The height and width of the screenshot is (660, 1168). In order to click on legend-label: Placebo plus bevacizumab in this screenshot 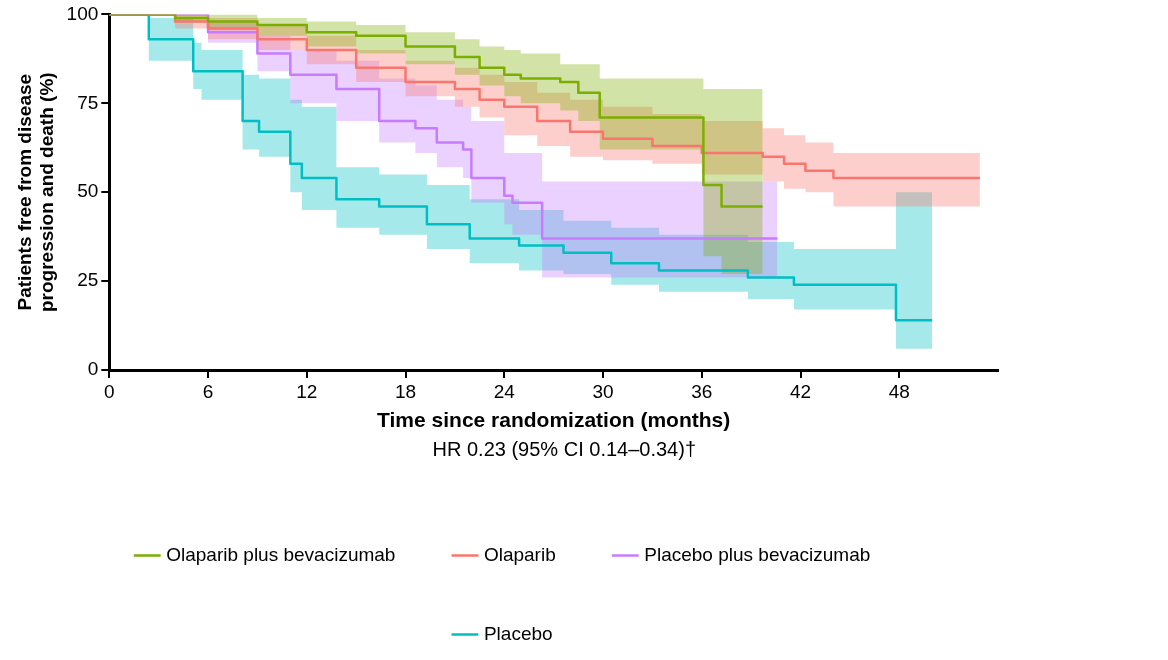, I will do `click(757, 554)`.